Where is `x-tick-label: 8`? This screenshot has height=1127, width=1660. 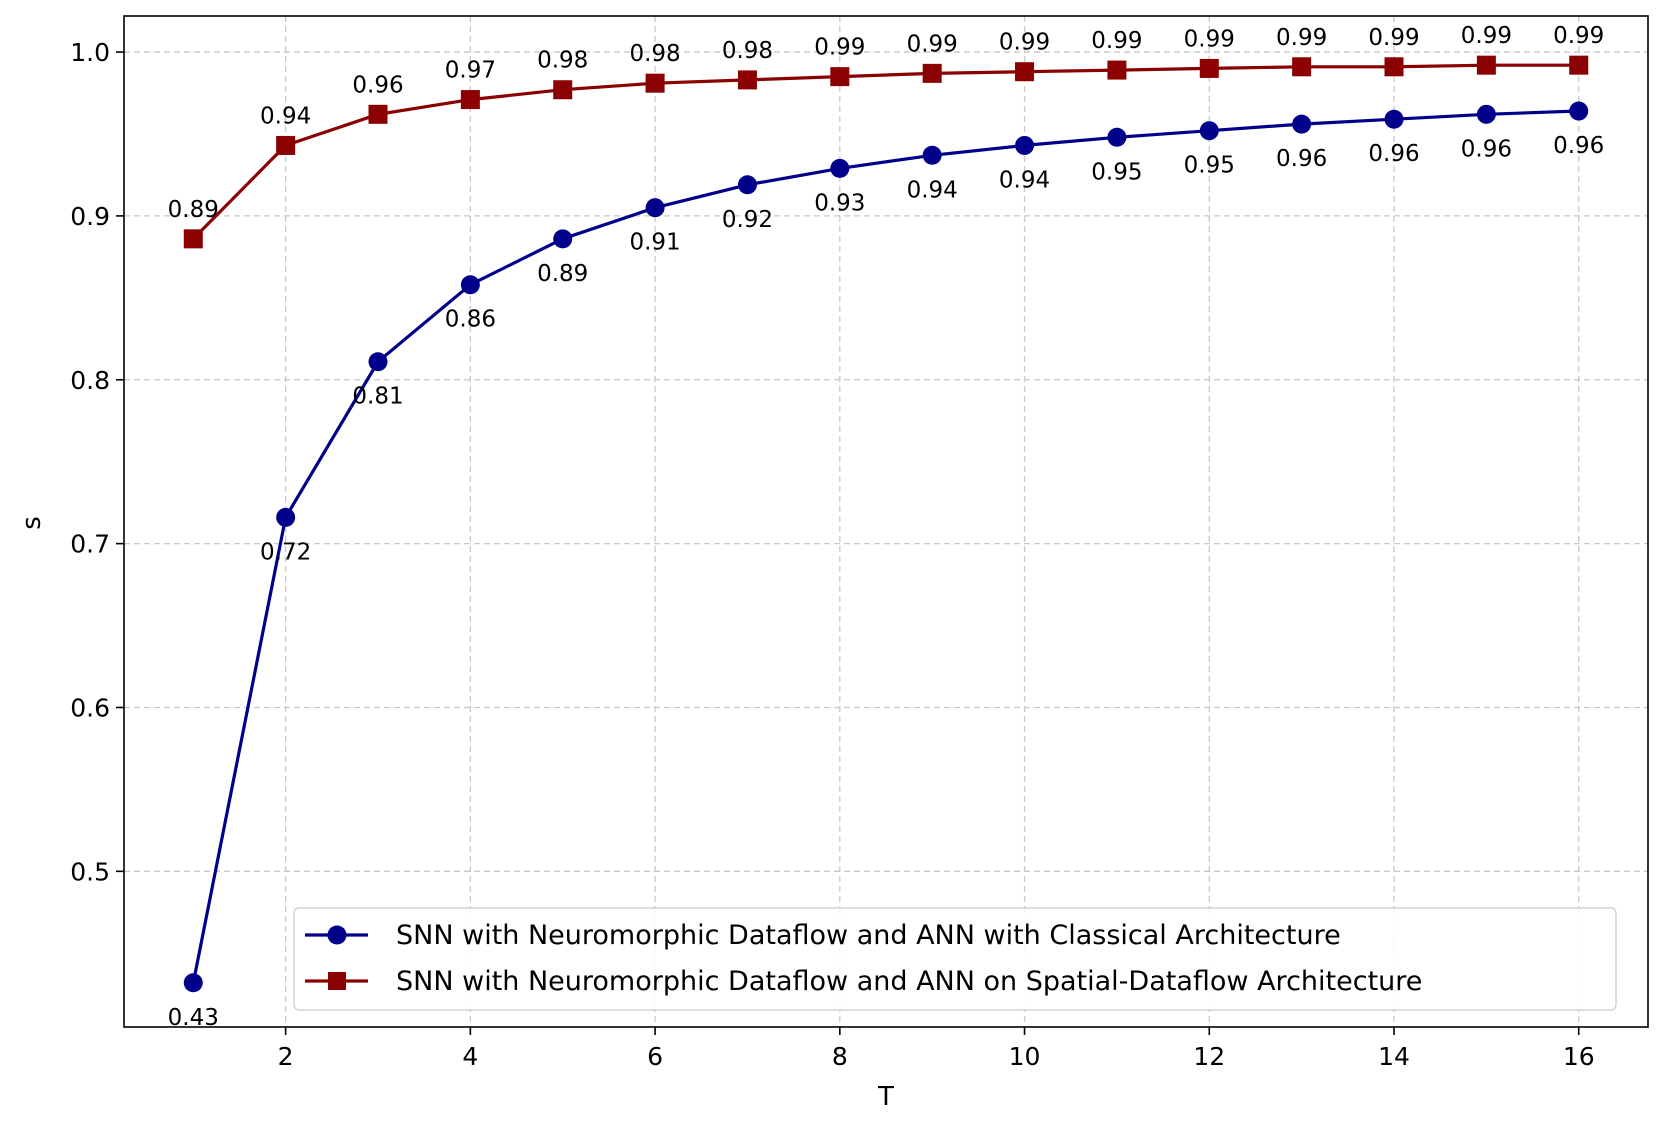
x-tick-label: 8 is located at coordinates (840, 1056).